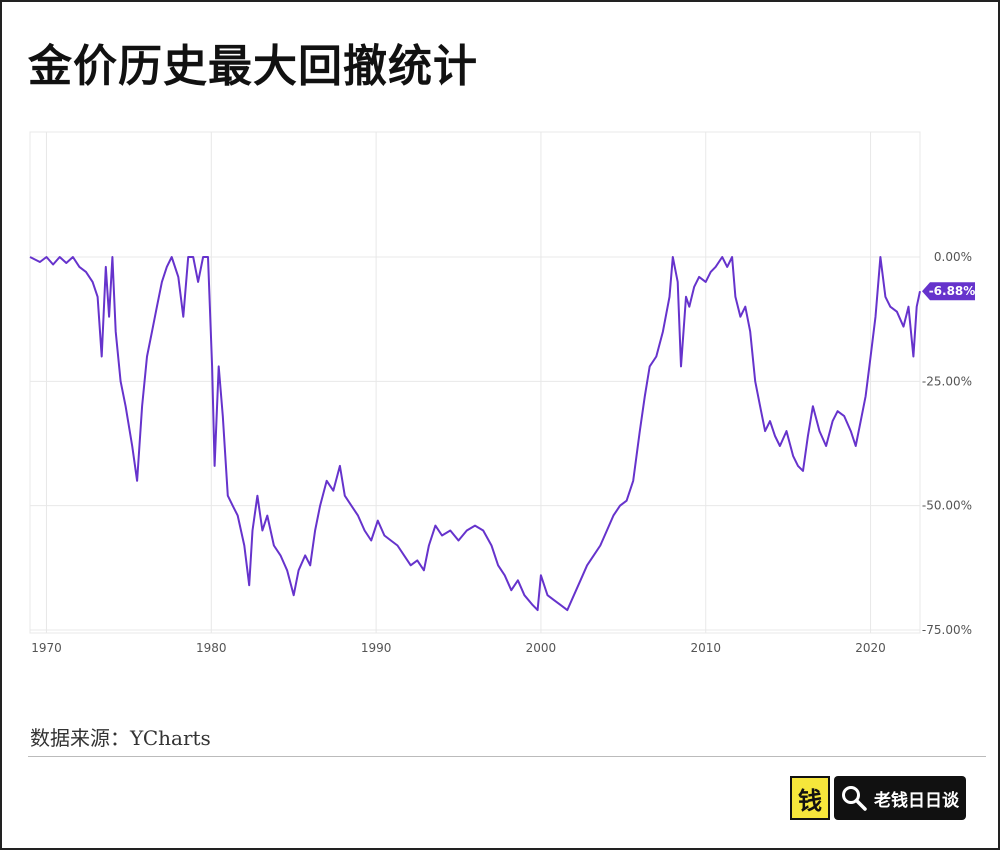 The image size is (1000, 850). What do you see at coordinates (376, 648) in the screenshot?
I see `x-tick-label: 1990` at bounding box center [376, 648].